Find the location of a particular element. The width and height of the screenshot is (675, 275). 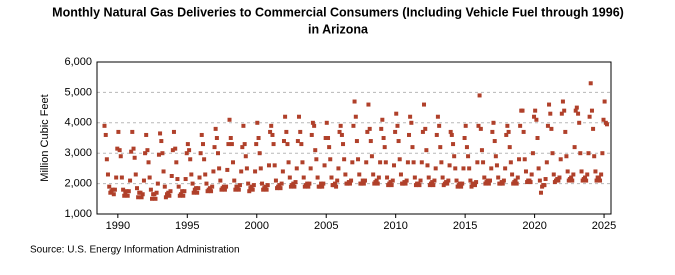

y-tick-label: 4,000 is located at coordinates (78, 123).